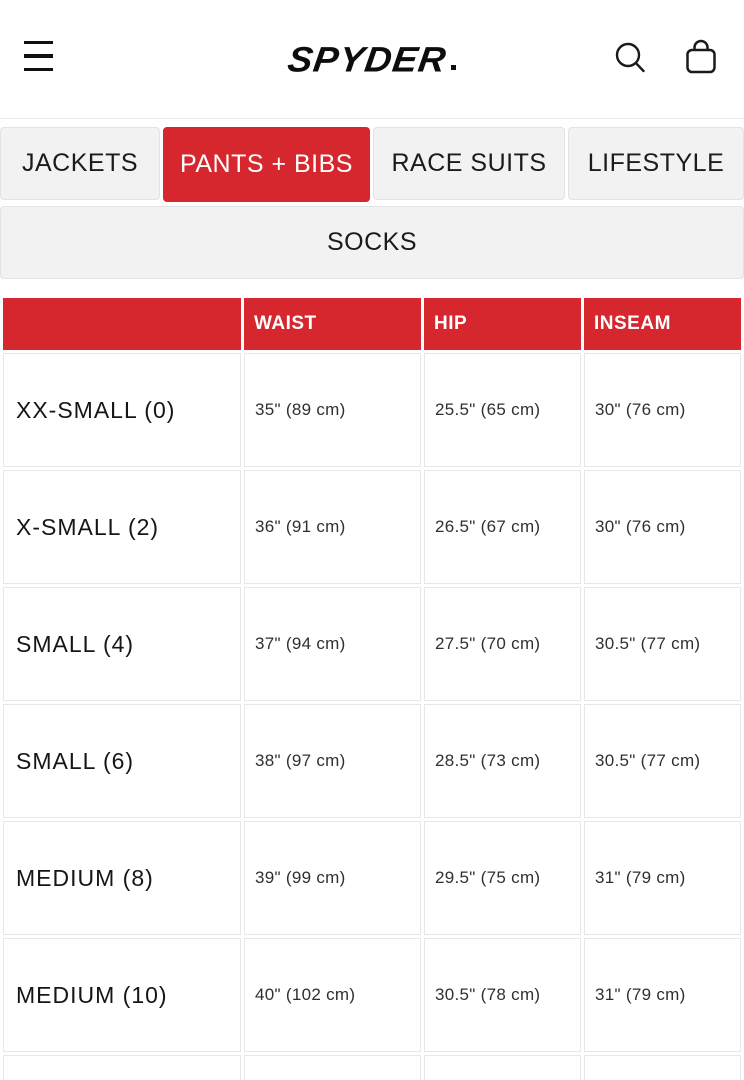 The height and width of the screenshot is (1080, 744). I want to click on inseam-cell, so click(662, 1067).